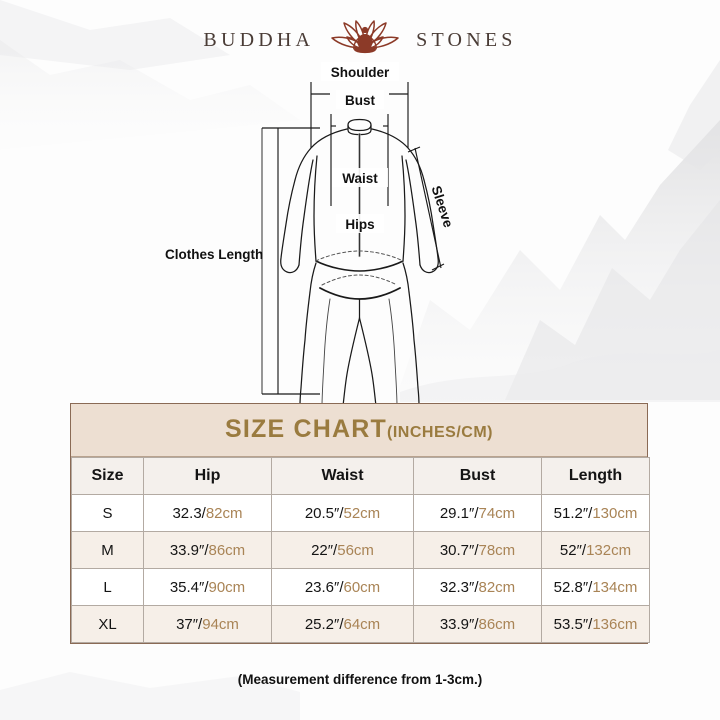  Describe the element at coordinates (360, 72) in the screenshot. I see `diagram-label-shoulder: Shoulder` at that location.